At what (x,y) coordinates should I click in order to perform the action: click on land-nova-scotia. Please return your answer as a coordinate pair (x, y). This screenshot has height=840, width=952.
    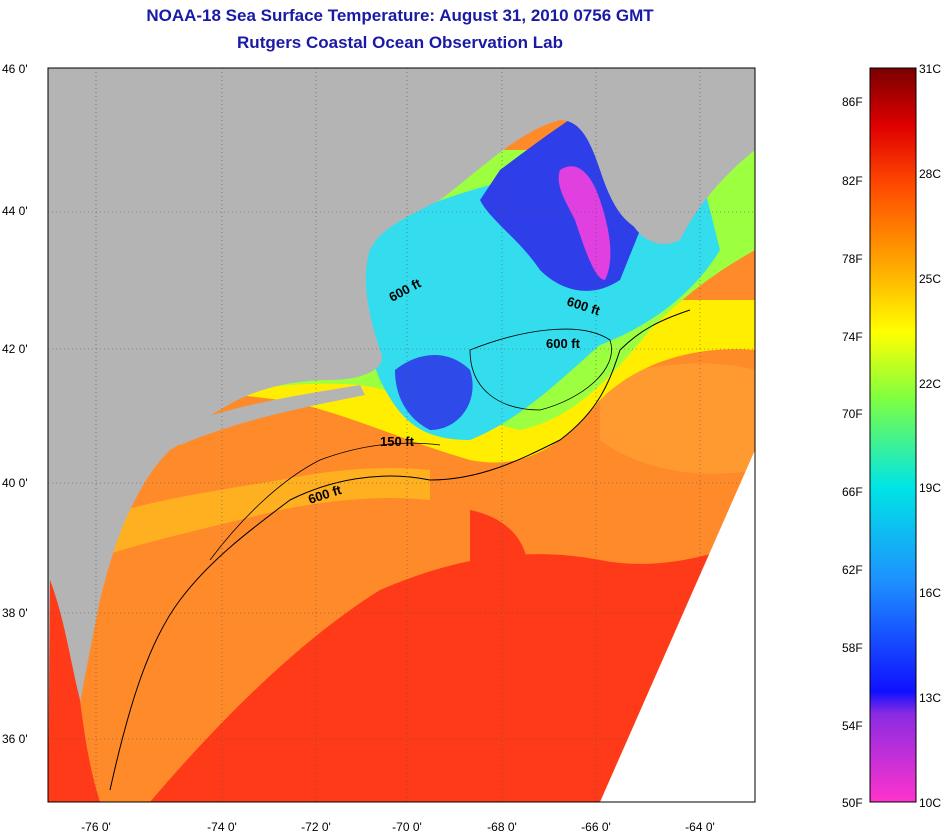
    Looking at the image, I should click on (691, 162).